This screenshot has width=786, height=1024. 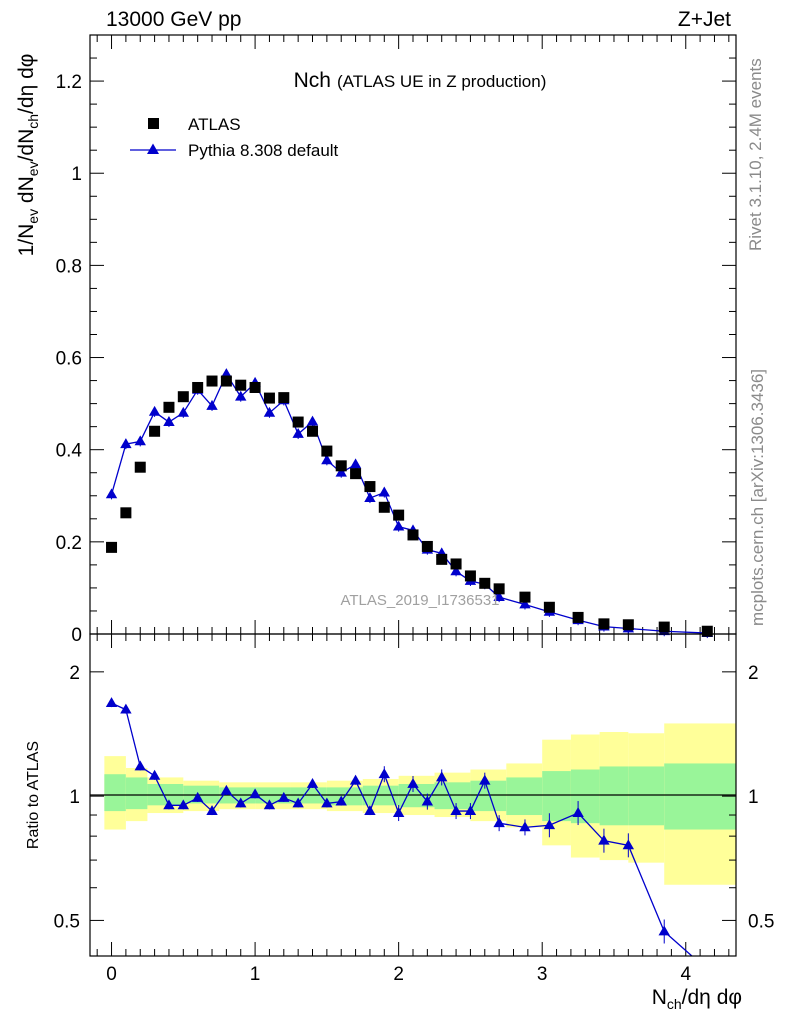 I want to click on x-axis-label: Nch/dη dφ, so click(x=697, y=999).